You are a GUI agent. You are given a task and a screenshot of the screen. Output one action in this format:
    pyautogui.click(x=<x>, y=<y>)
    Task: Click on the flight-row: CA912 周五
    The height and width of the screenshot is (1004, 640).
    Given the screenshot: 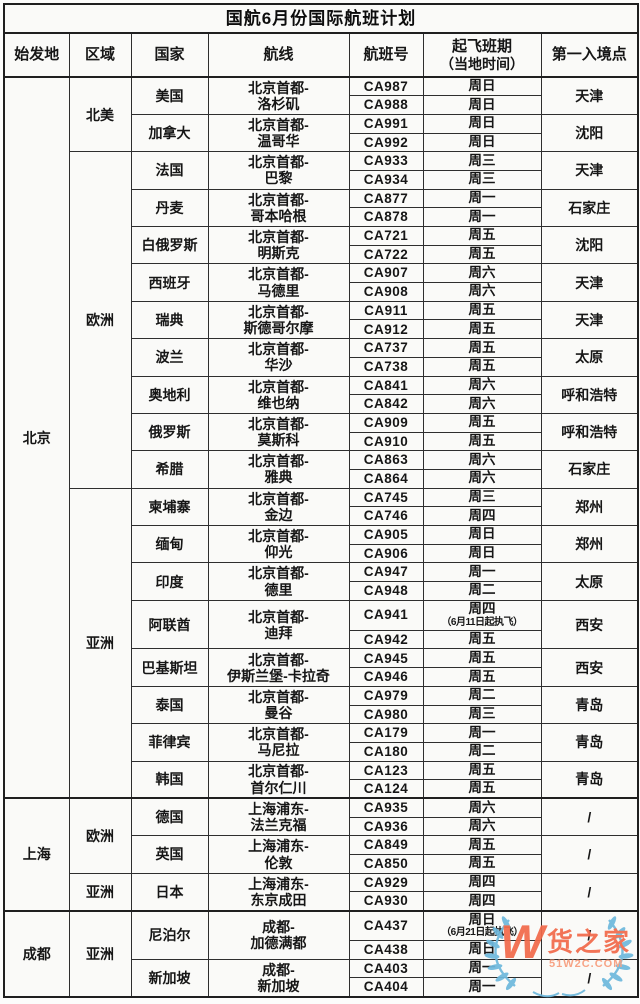 What is the action you would take?
    pyautogui.click(x=321, y=329)
    